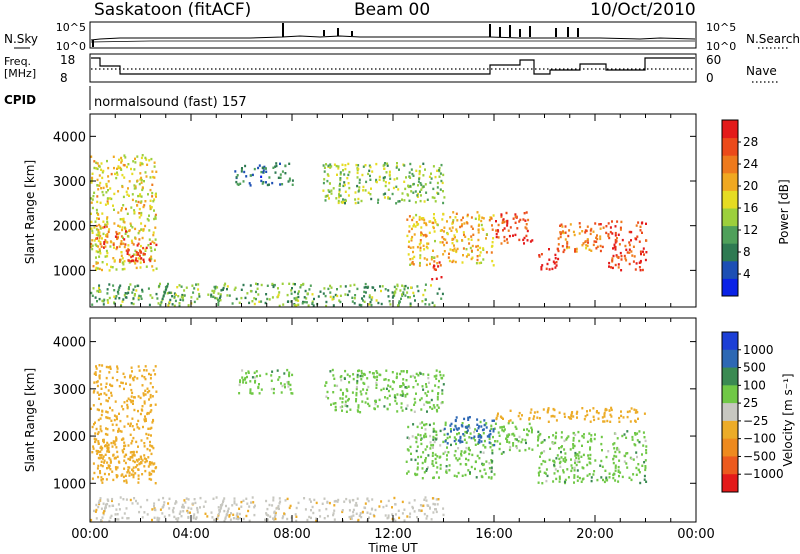  I want to click on y-tick-label: 1000, so click(69, 271).